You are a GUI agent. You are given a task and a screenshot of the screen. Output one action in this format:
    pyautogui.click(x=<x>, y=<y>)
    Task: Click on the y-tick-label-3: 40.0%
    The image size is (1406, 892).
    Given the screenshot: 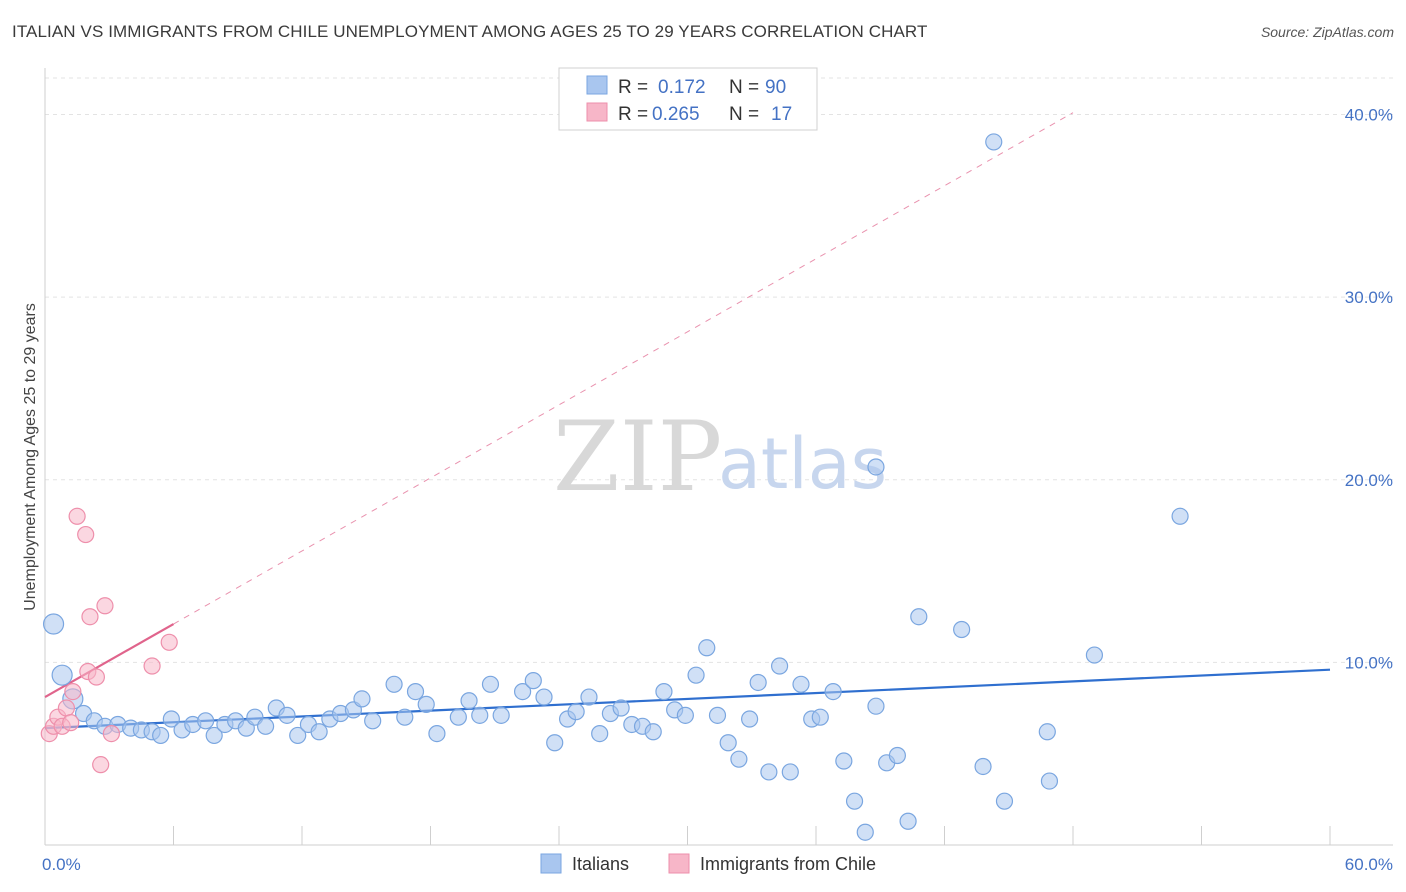 What is the action you would take?
    pyautogui.click(x=1369, y=115)
    